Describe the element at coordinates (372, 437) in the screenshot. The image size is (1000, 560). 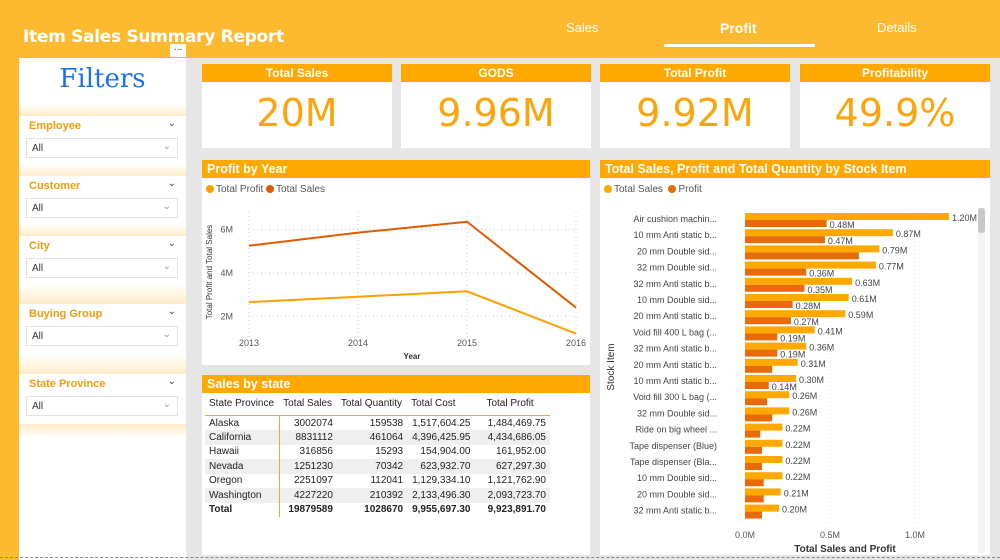
I see `value-cell: 461064` at that location.